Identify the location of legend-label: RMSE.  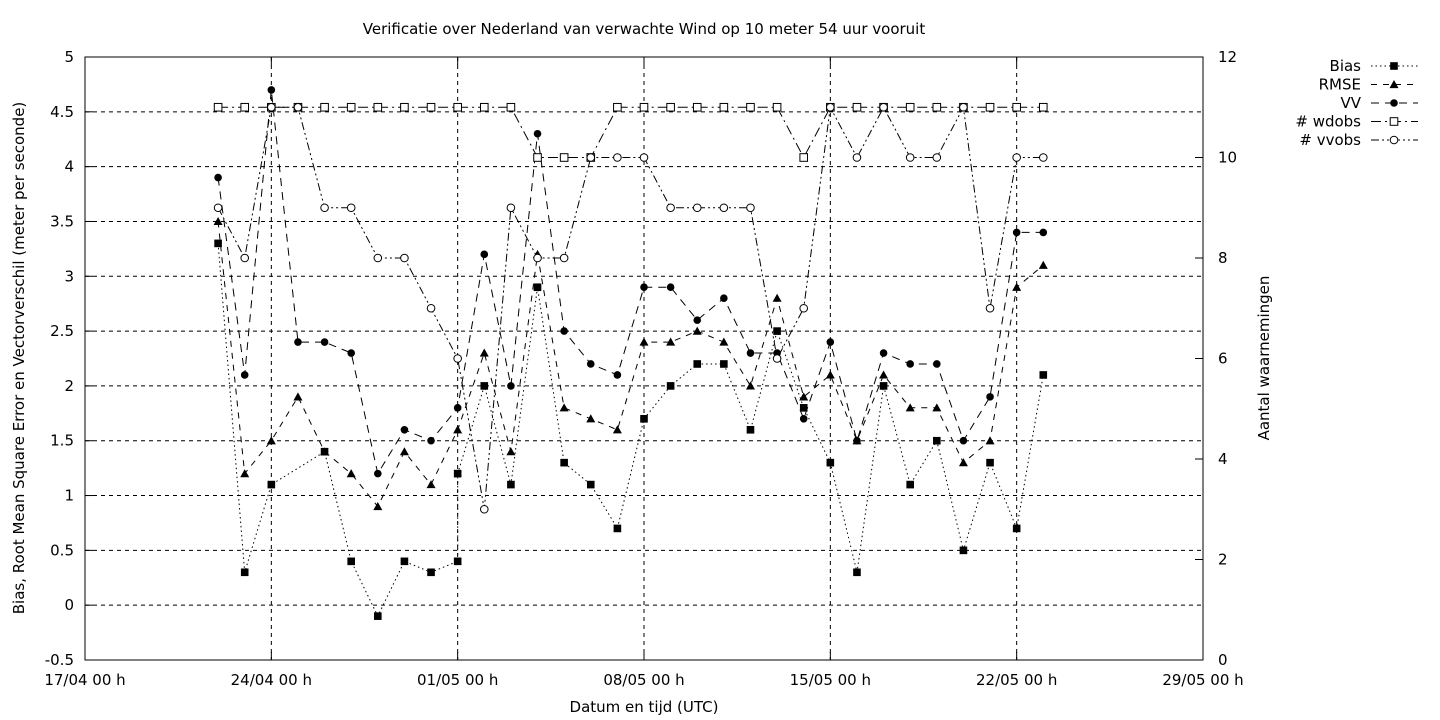
(1340, 85).